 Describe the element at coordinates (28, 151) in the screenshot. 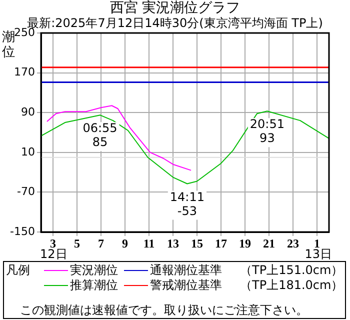

I see `y-tick-label: 10` at that location.